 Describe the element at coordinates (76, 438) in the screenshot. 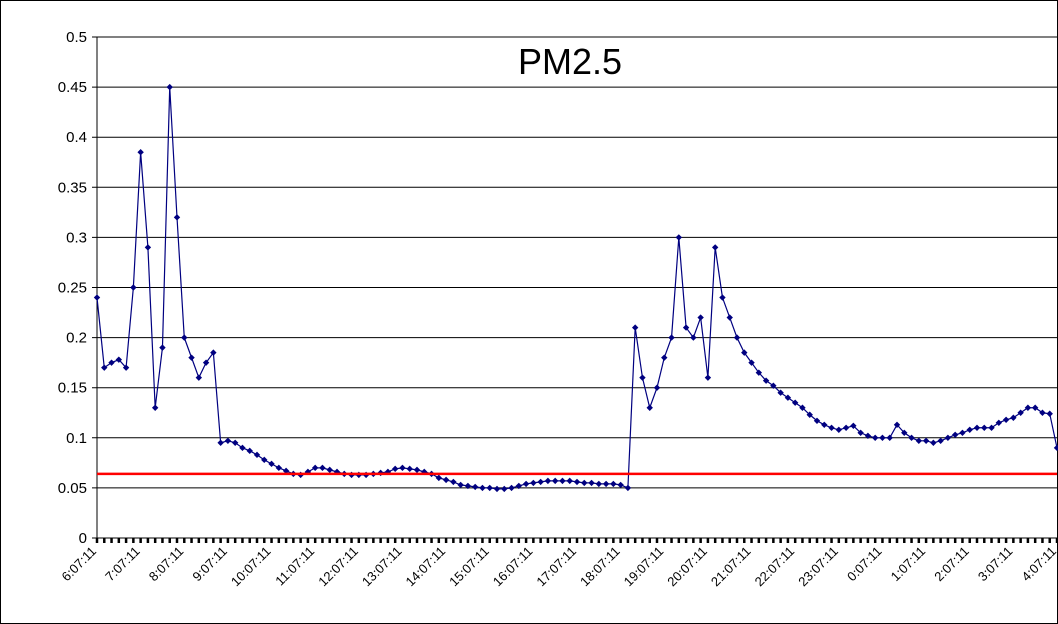

I see `y-tick-label: 0.1` at that location.